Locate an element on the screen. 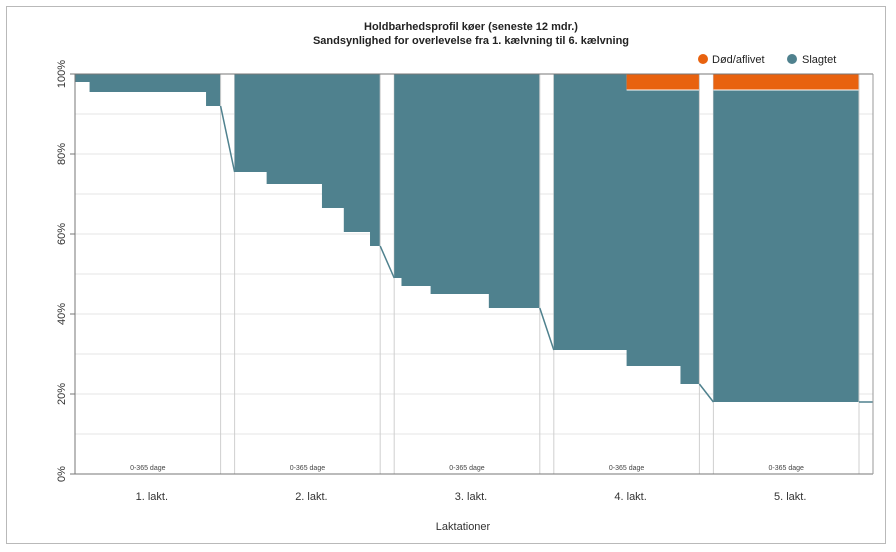  period-label-lakt-1: 0-365 dage is located at coordinates (148, 468).